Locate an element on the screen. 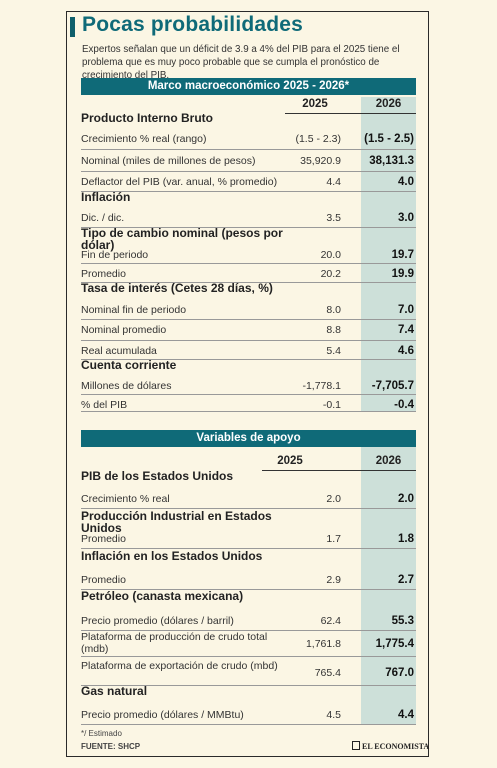 This screenshot has height=768, width=497. value-2025: 2.0 is located at coordinates (333, 499).